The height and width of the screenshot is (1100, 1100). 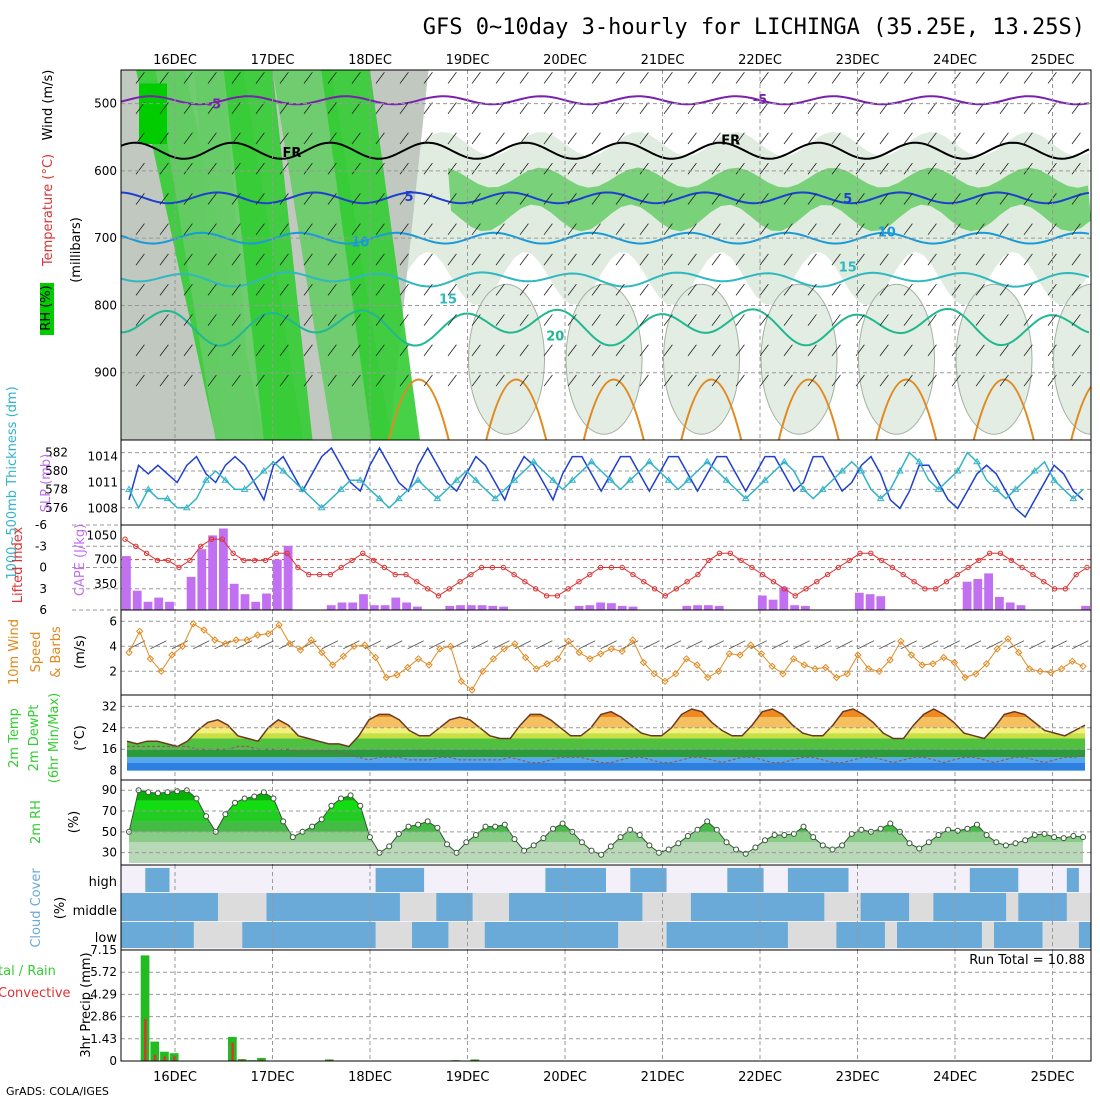 I want to click on temp-band, so click(x=606, y=760).